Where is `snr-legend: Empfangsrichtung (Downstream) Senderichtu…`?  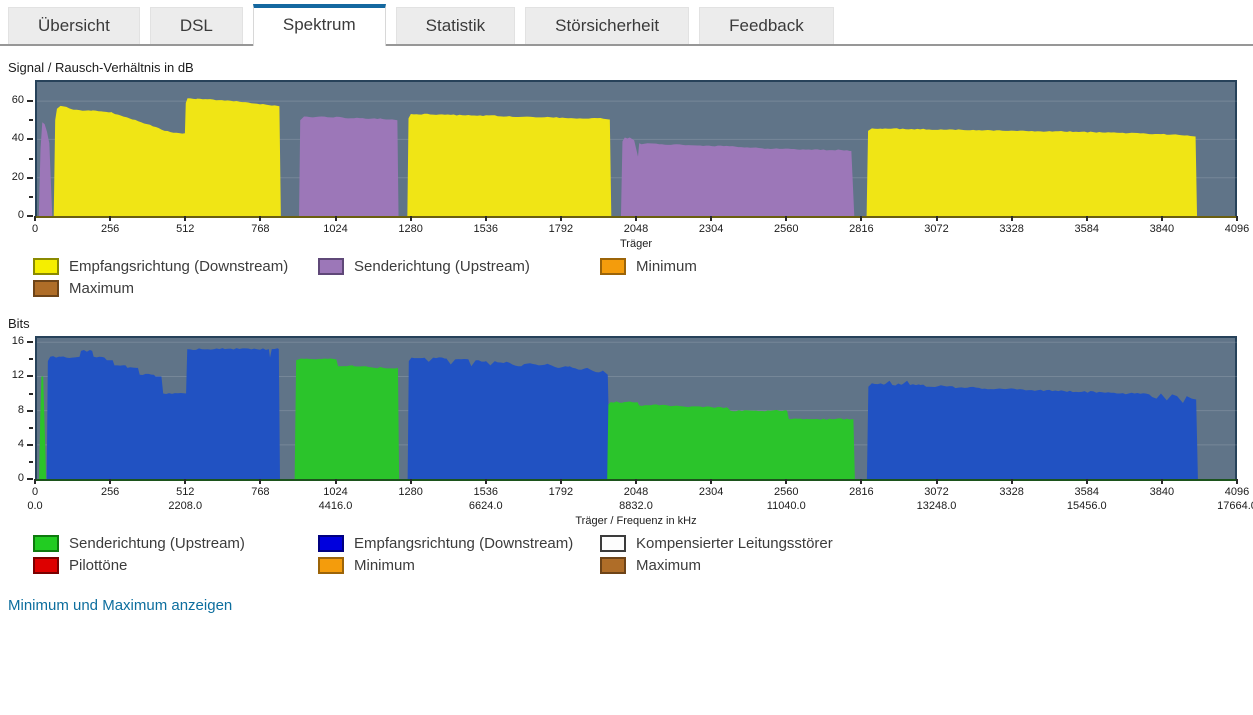 snr-legend: Empfangsrichtung (Downstream) Senderichtu… is located at coordinates (626, 280).